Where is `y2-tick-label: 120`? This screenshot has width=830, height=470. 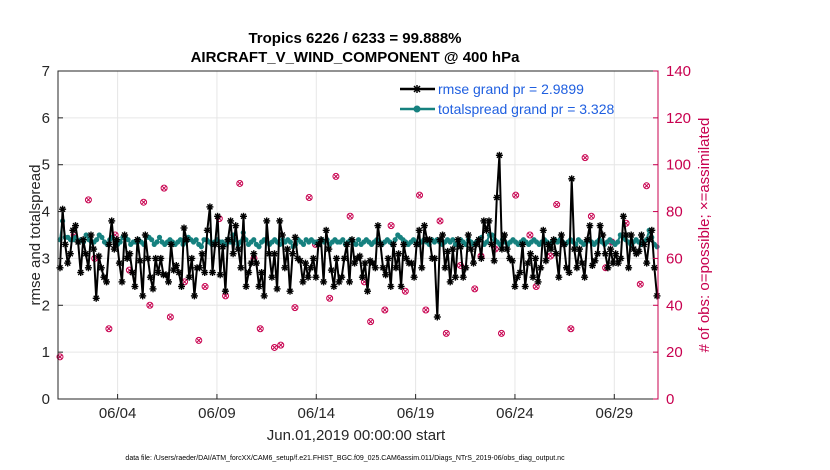 y2-tick-label: 120 is located at coordinates (678, 118).